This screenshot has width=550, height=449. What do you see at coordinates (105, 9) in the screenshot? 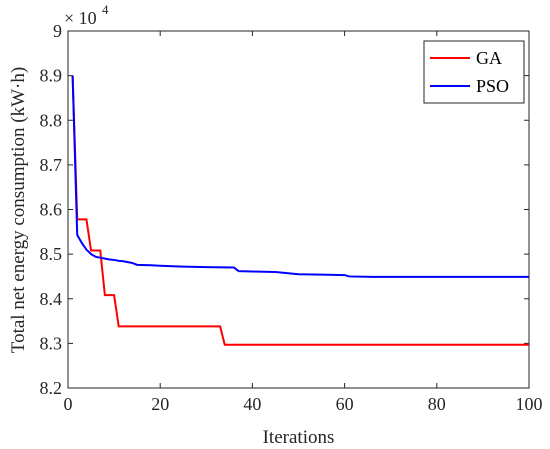
I see `y-exponent-power: 4` at bounding box center [105, 9].